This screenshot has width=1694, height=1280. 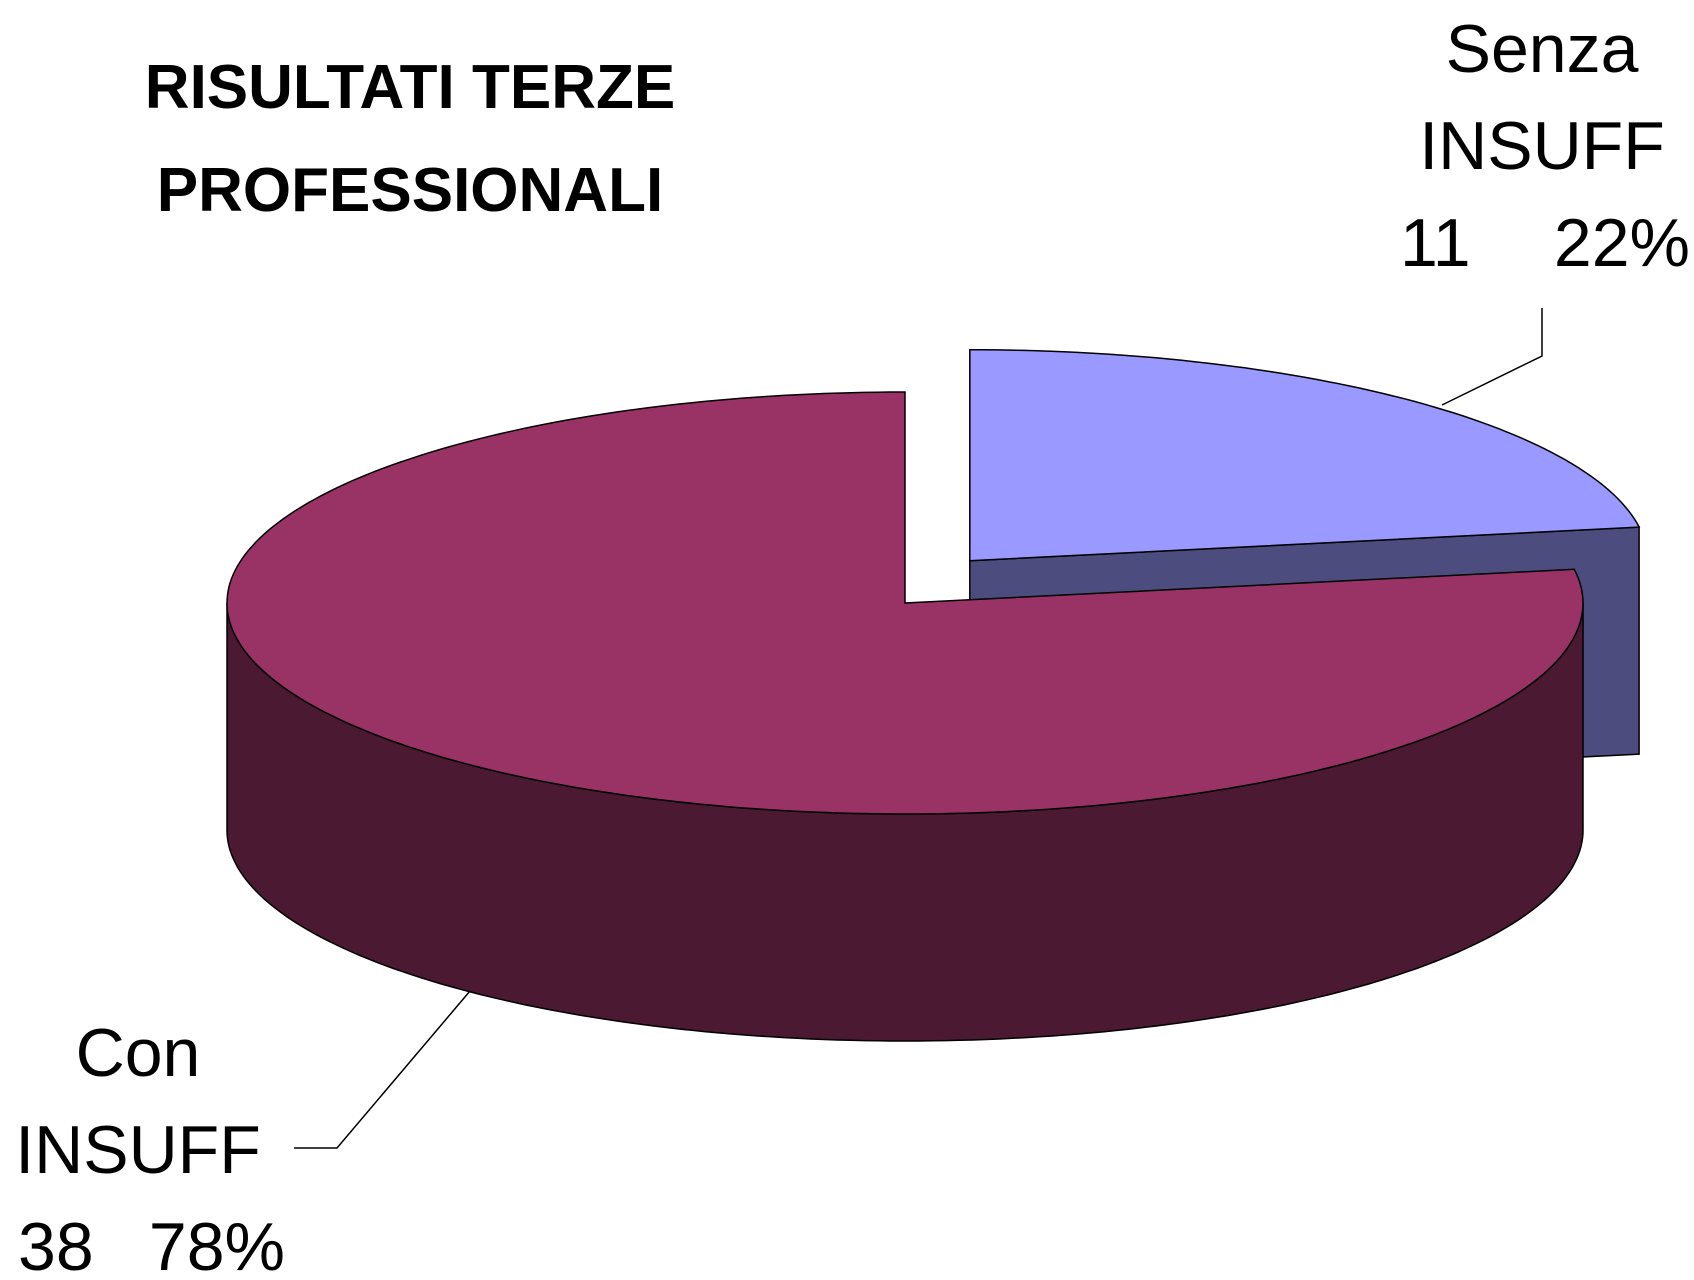 I want to click on value-label: 11, so click(x=1435, y=243).